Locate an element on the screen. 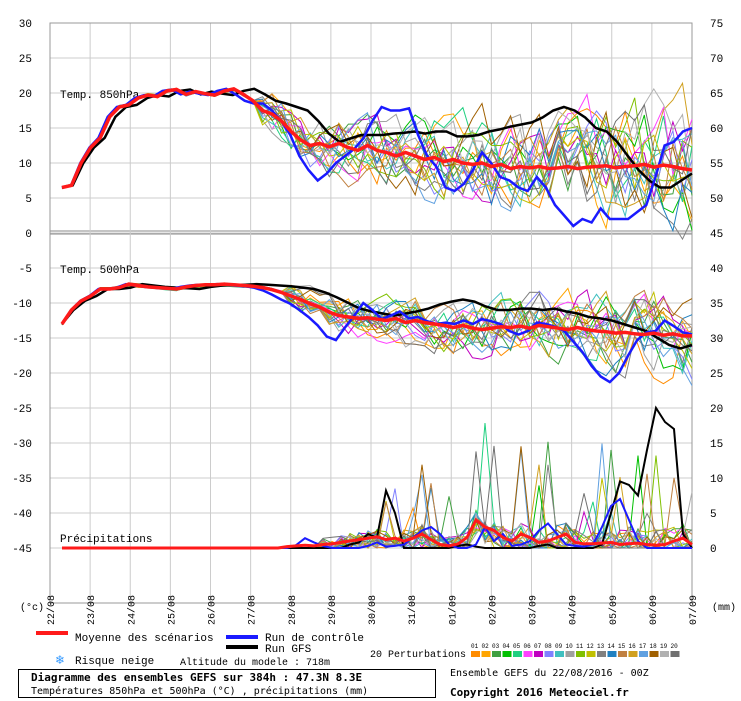 The width and height of the screenshot is (741, 701). perturbation-number: 19 is located at coordinates (664, 646).